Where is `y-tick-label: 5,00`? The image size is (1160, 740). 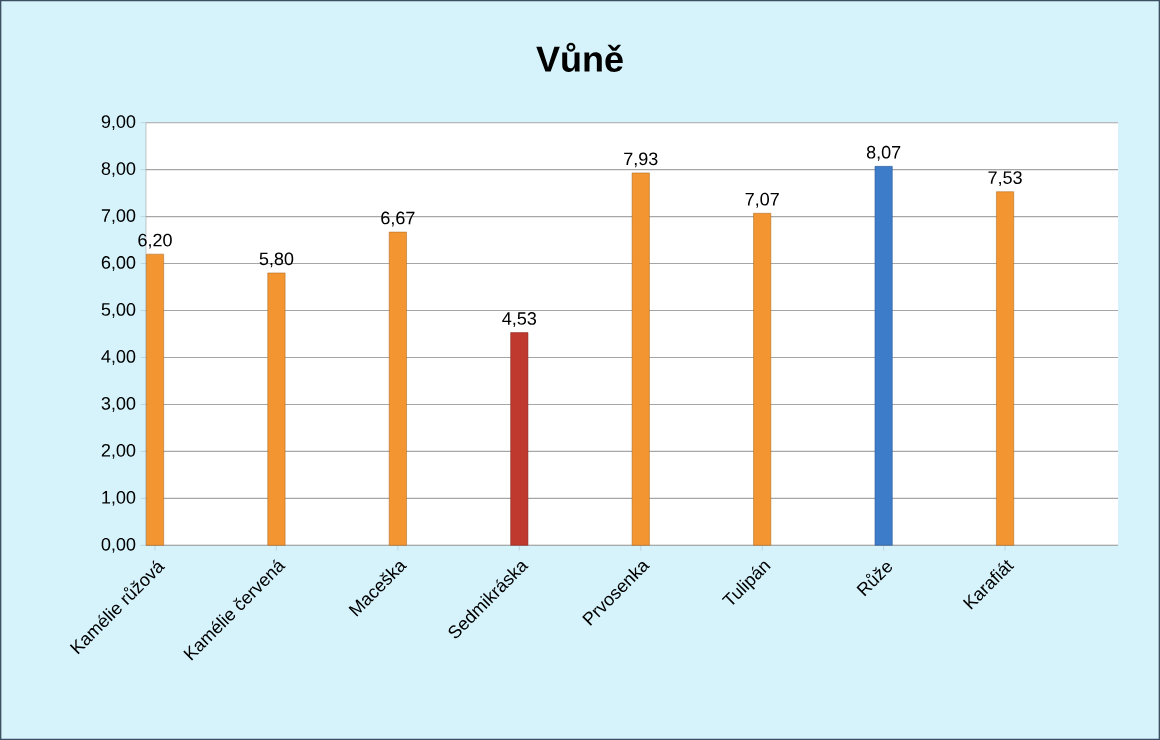
y-tick-label: 5,00 is located at coordinates (118, 310).